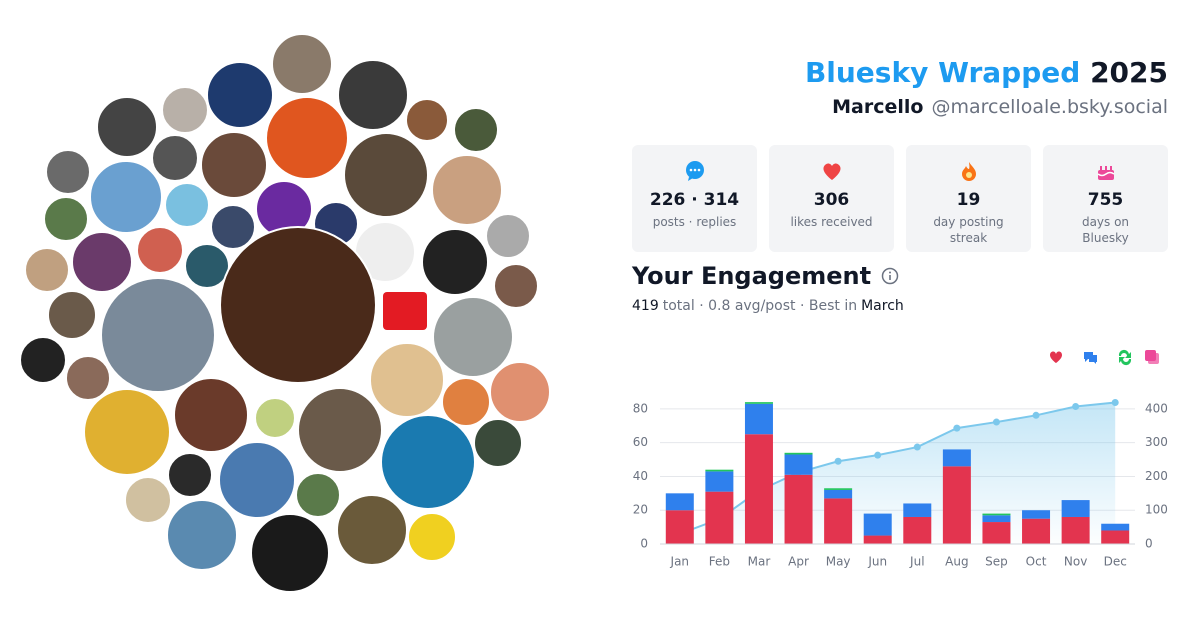 The height and width of the screenshot is (630, 1200). I want to click on y-tick-label: 20, so click(640, 510).